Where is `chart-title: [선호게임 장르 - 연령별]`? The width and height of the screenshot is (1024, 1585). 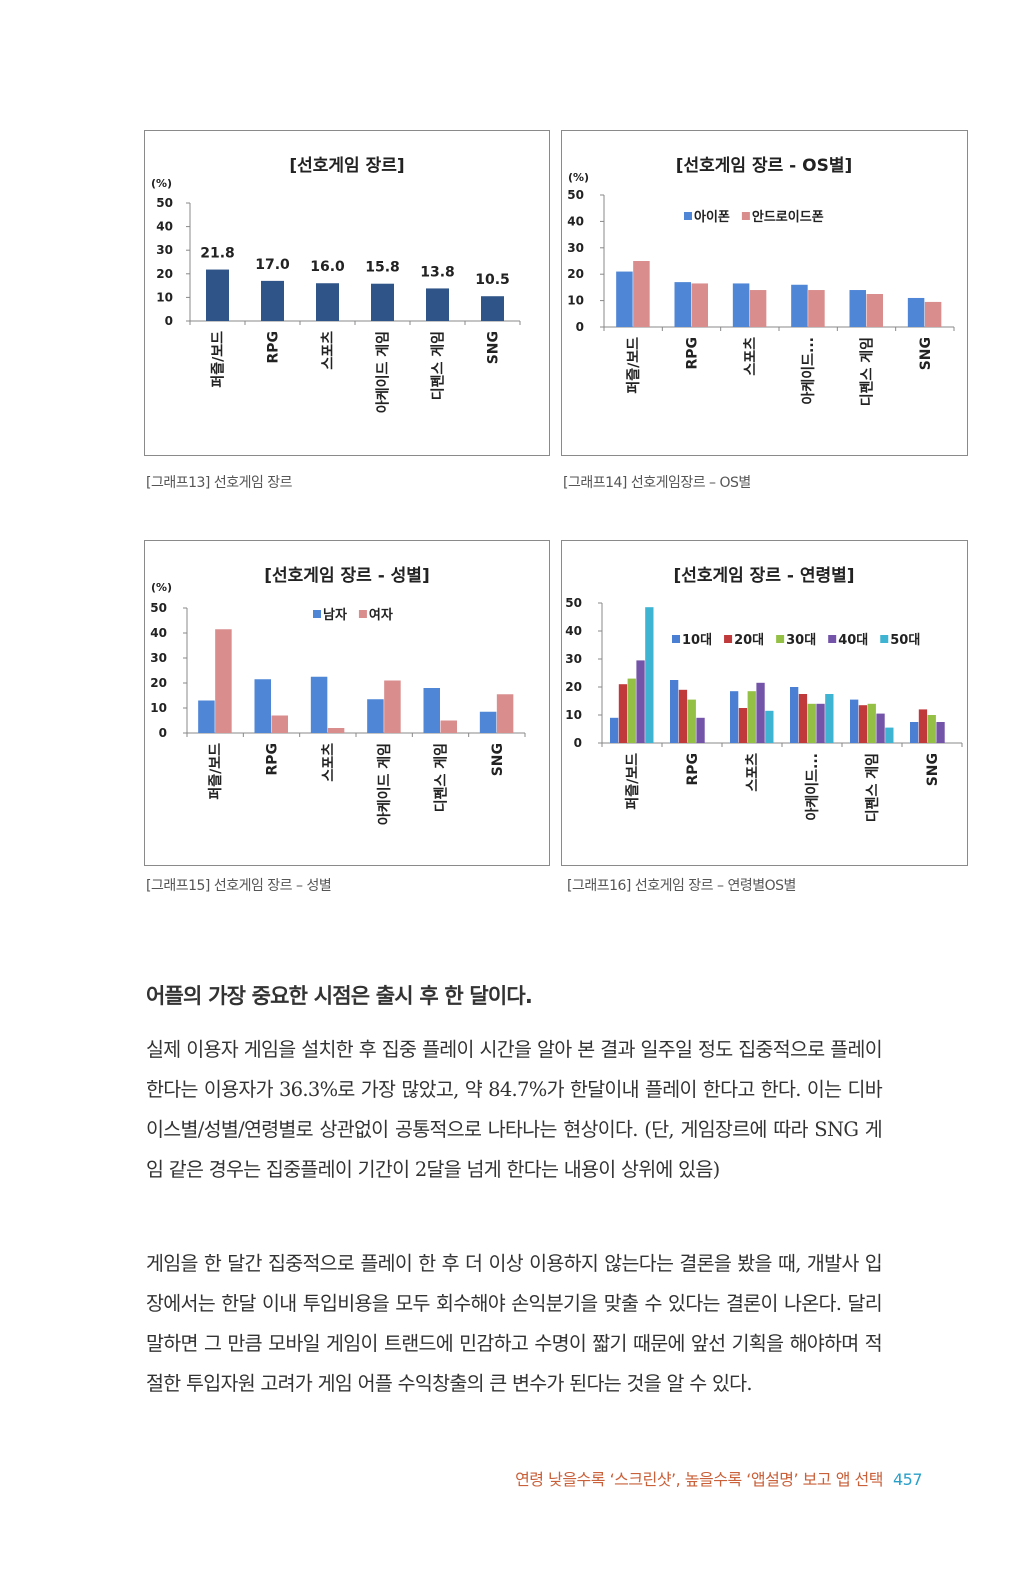
chart-title: [선호게임 장르 - 연령별] is located at coordinates (763, 575).